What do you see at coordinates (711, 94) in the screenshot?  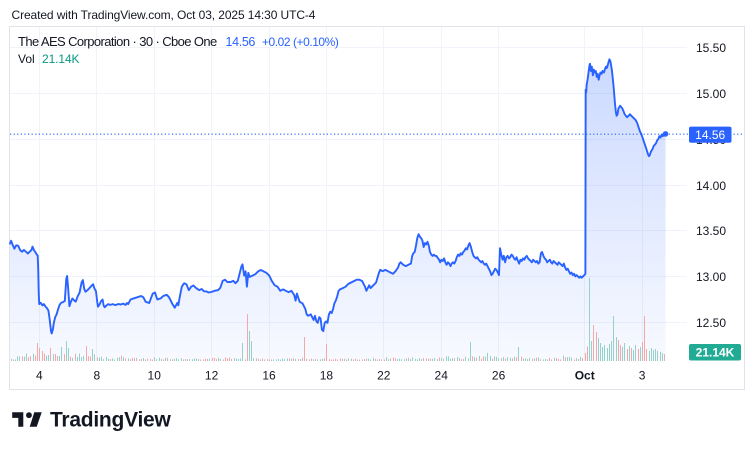 I see `svg-text: 15.00` at bounding box center [711, 94].